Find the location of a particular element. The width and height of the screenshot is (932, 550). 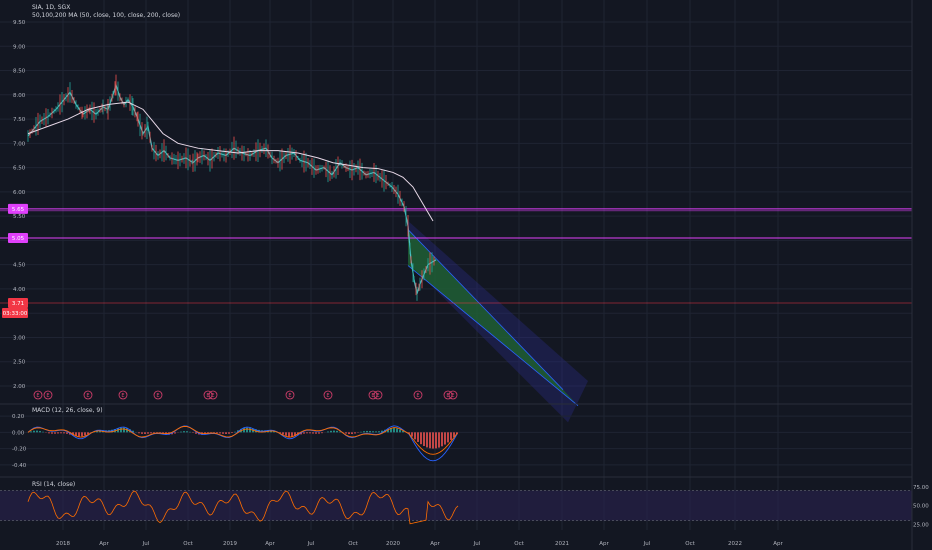

y-tick-label: 4.00 is located at coordinates (19, 290).